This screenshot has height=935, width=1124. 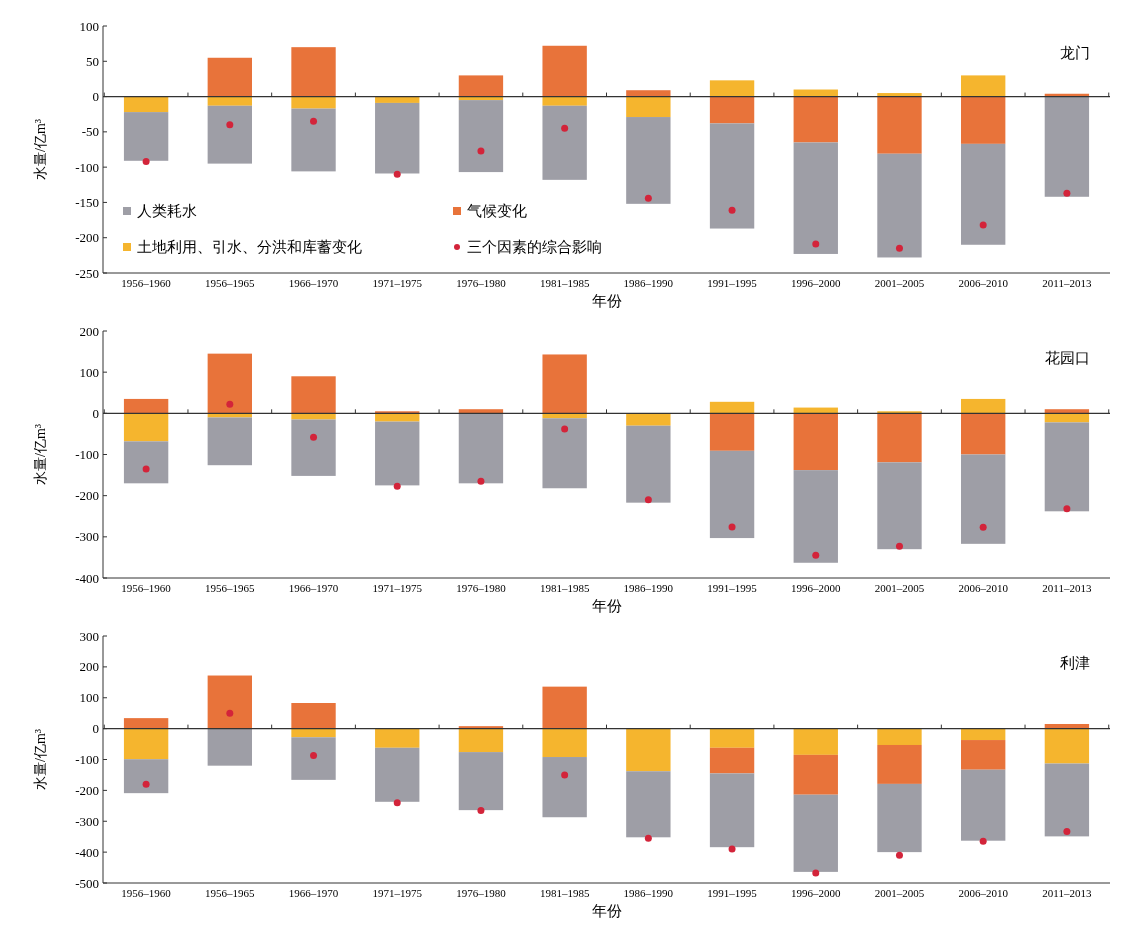 I want to click on y-tick-label: 50, so click(x=92, y=61).